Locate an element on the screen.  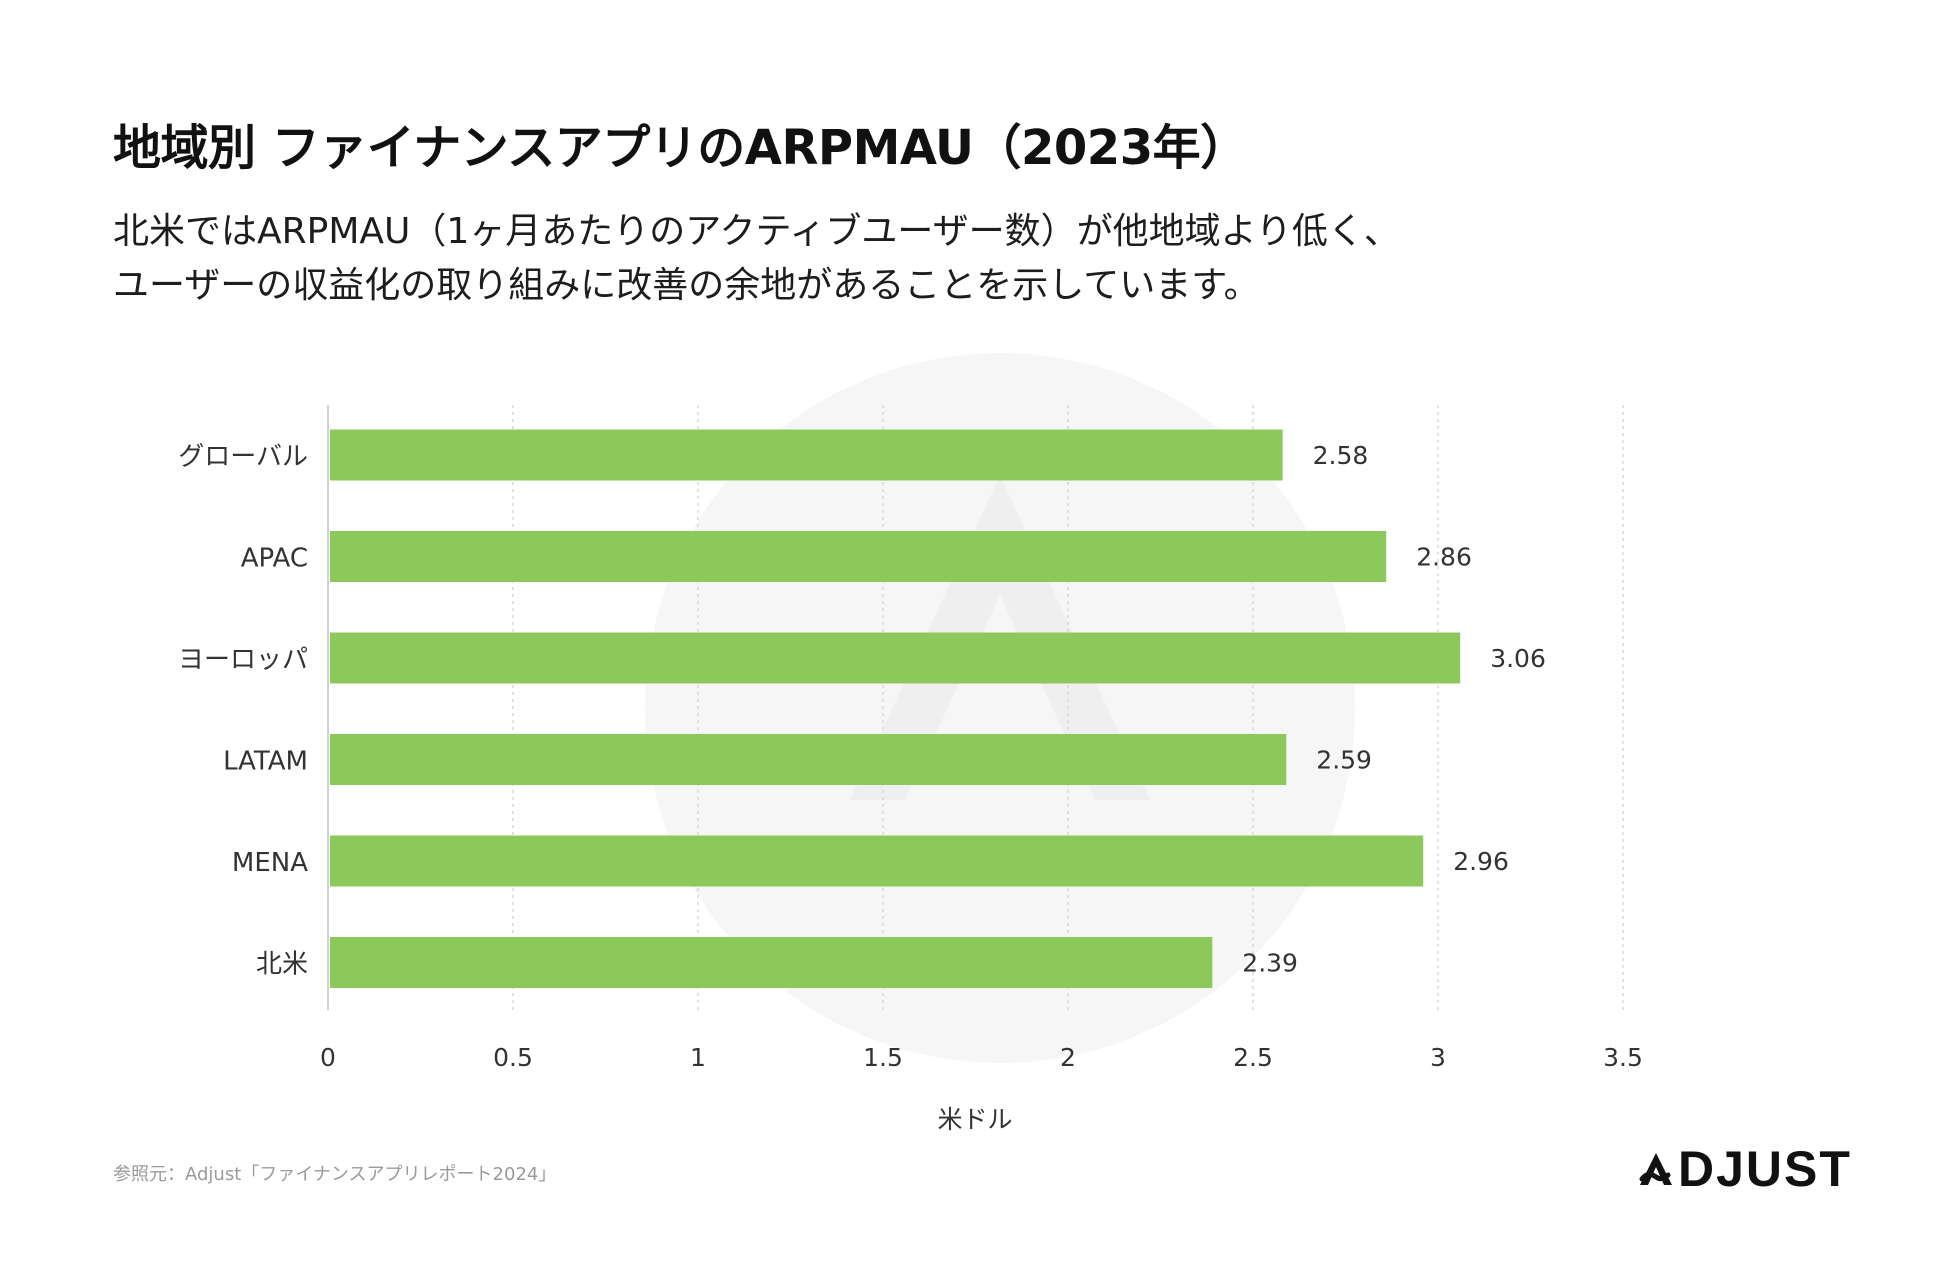
chart-title: 地域別 ファイナンスアプリのARPMAU（2023年） is located at coordinates (680, 148).